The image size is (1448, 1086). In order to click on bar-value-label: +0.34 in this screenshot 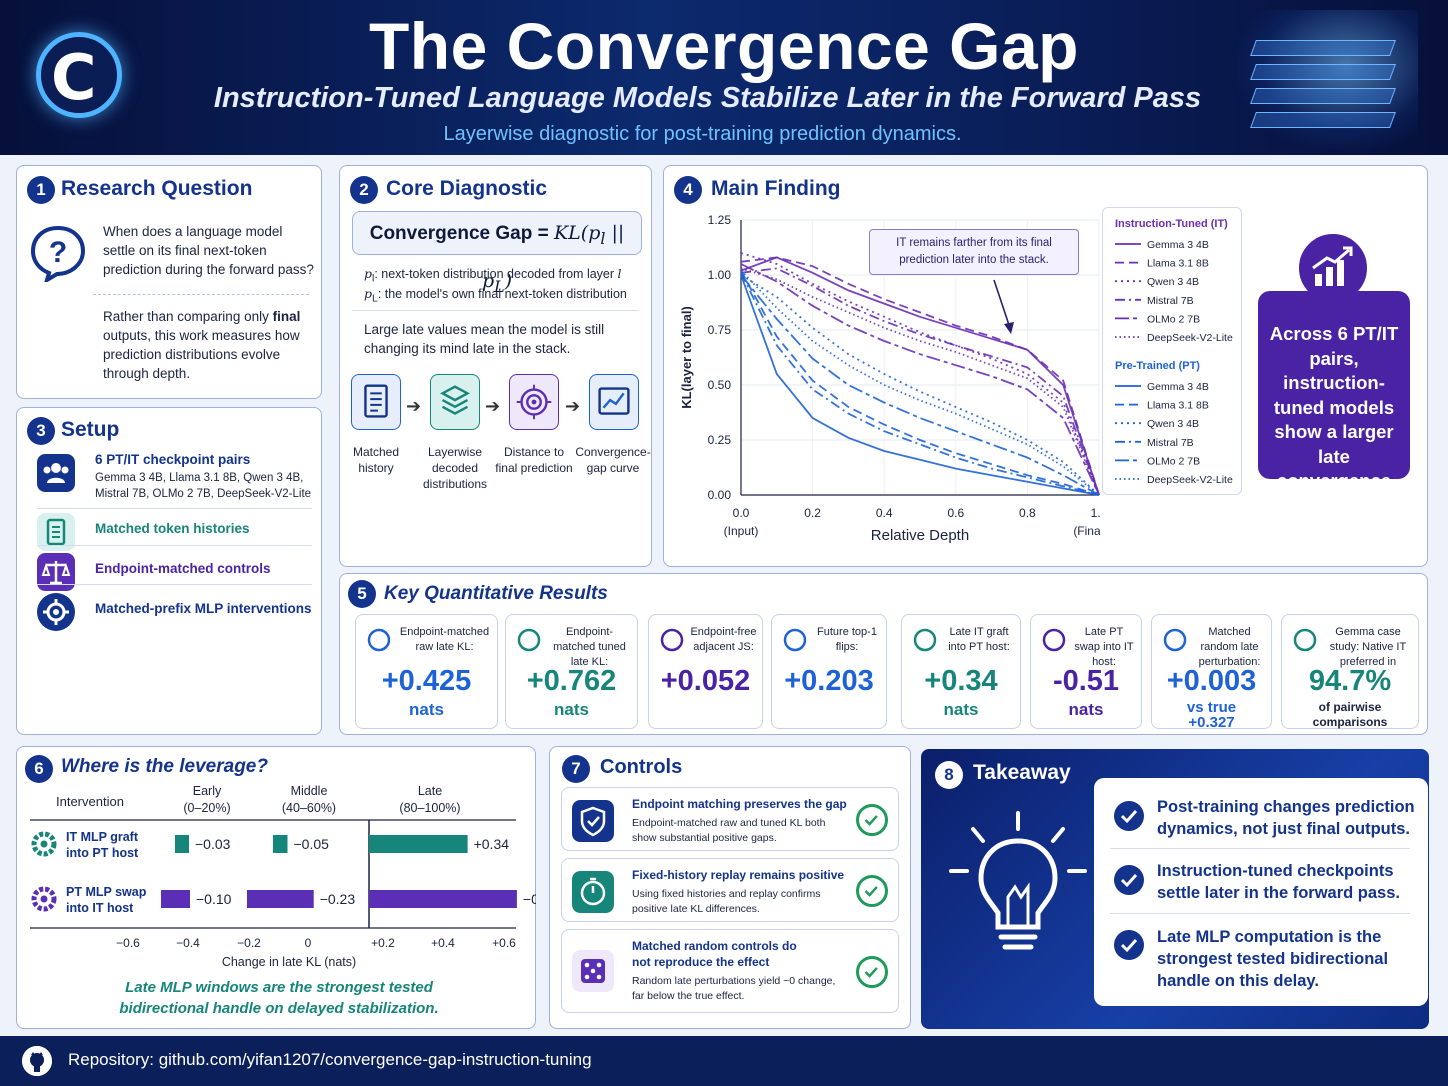, I will do `click(492, 844)`.